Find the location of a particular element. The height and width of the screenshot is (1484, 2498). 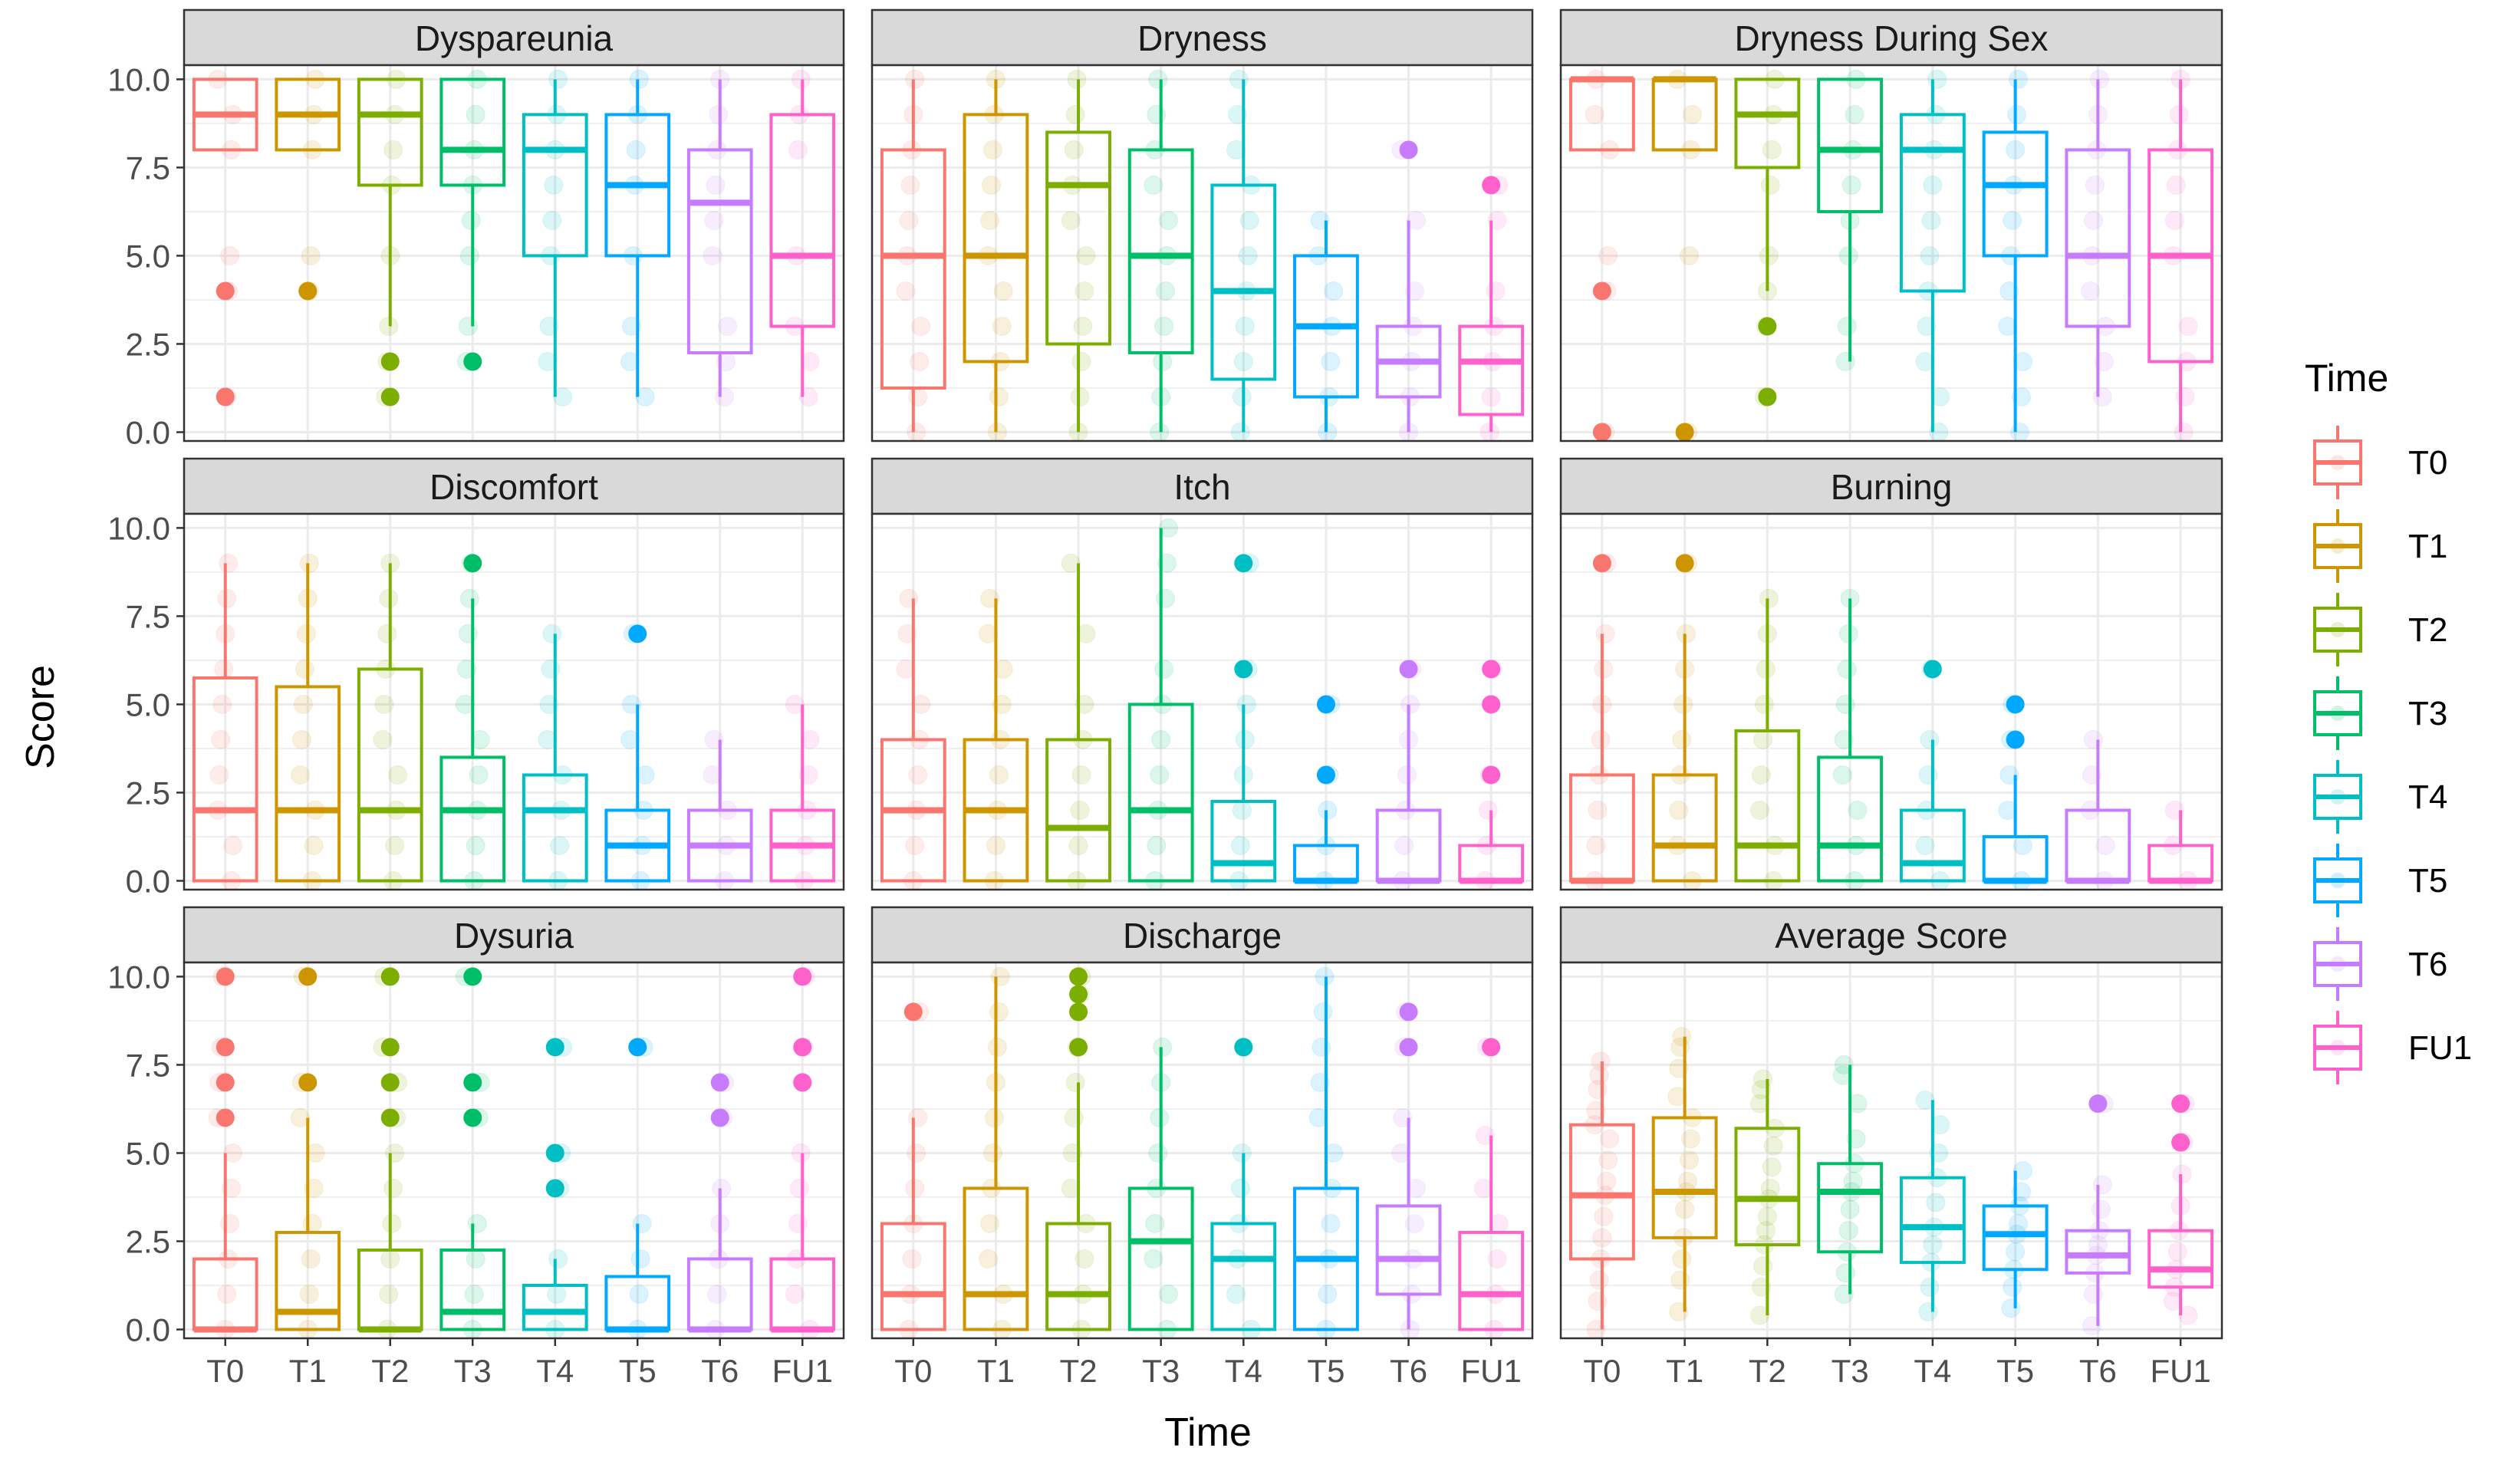

legend-label: T2 is located at coordinates (2427, 630).